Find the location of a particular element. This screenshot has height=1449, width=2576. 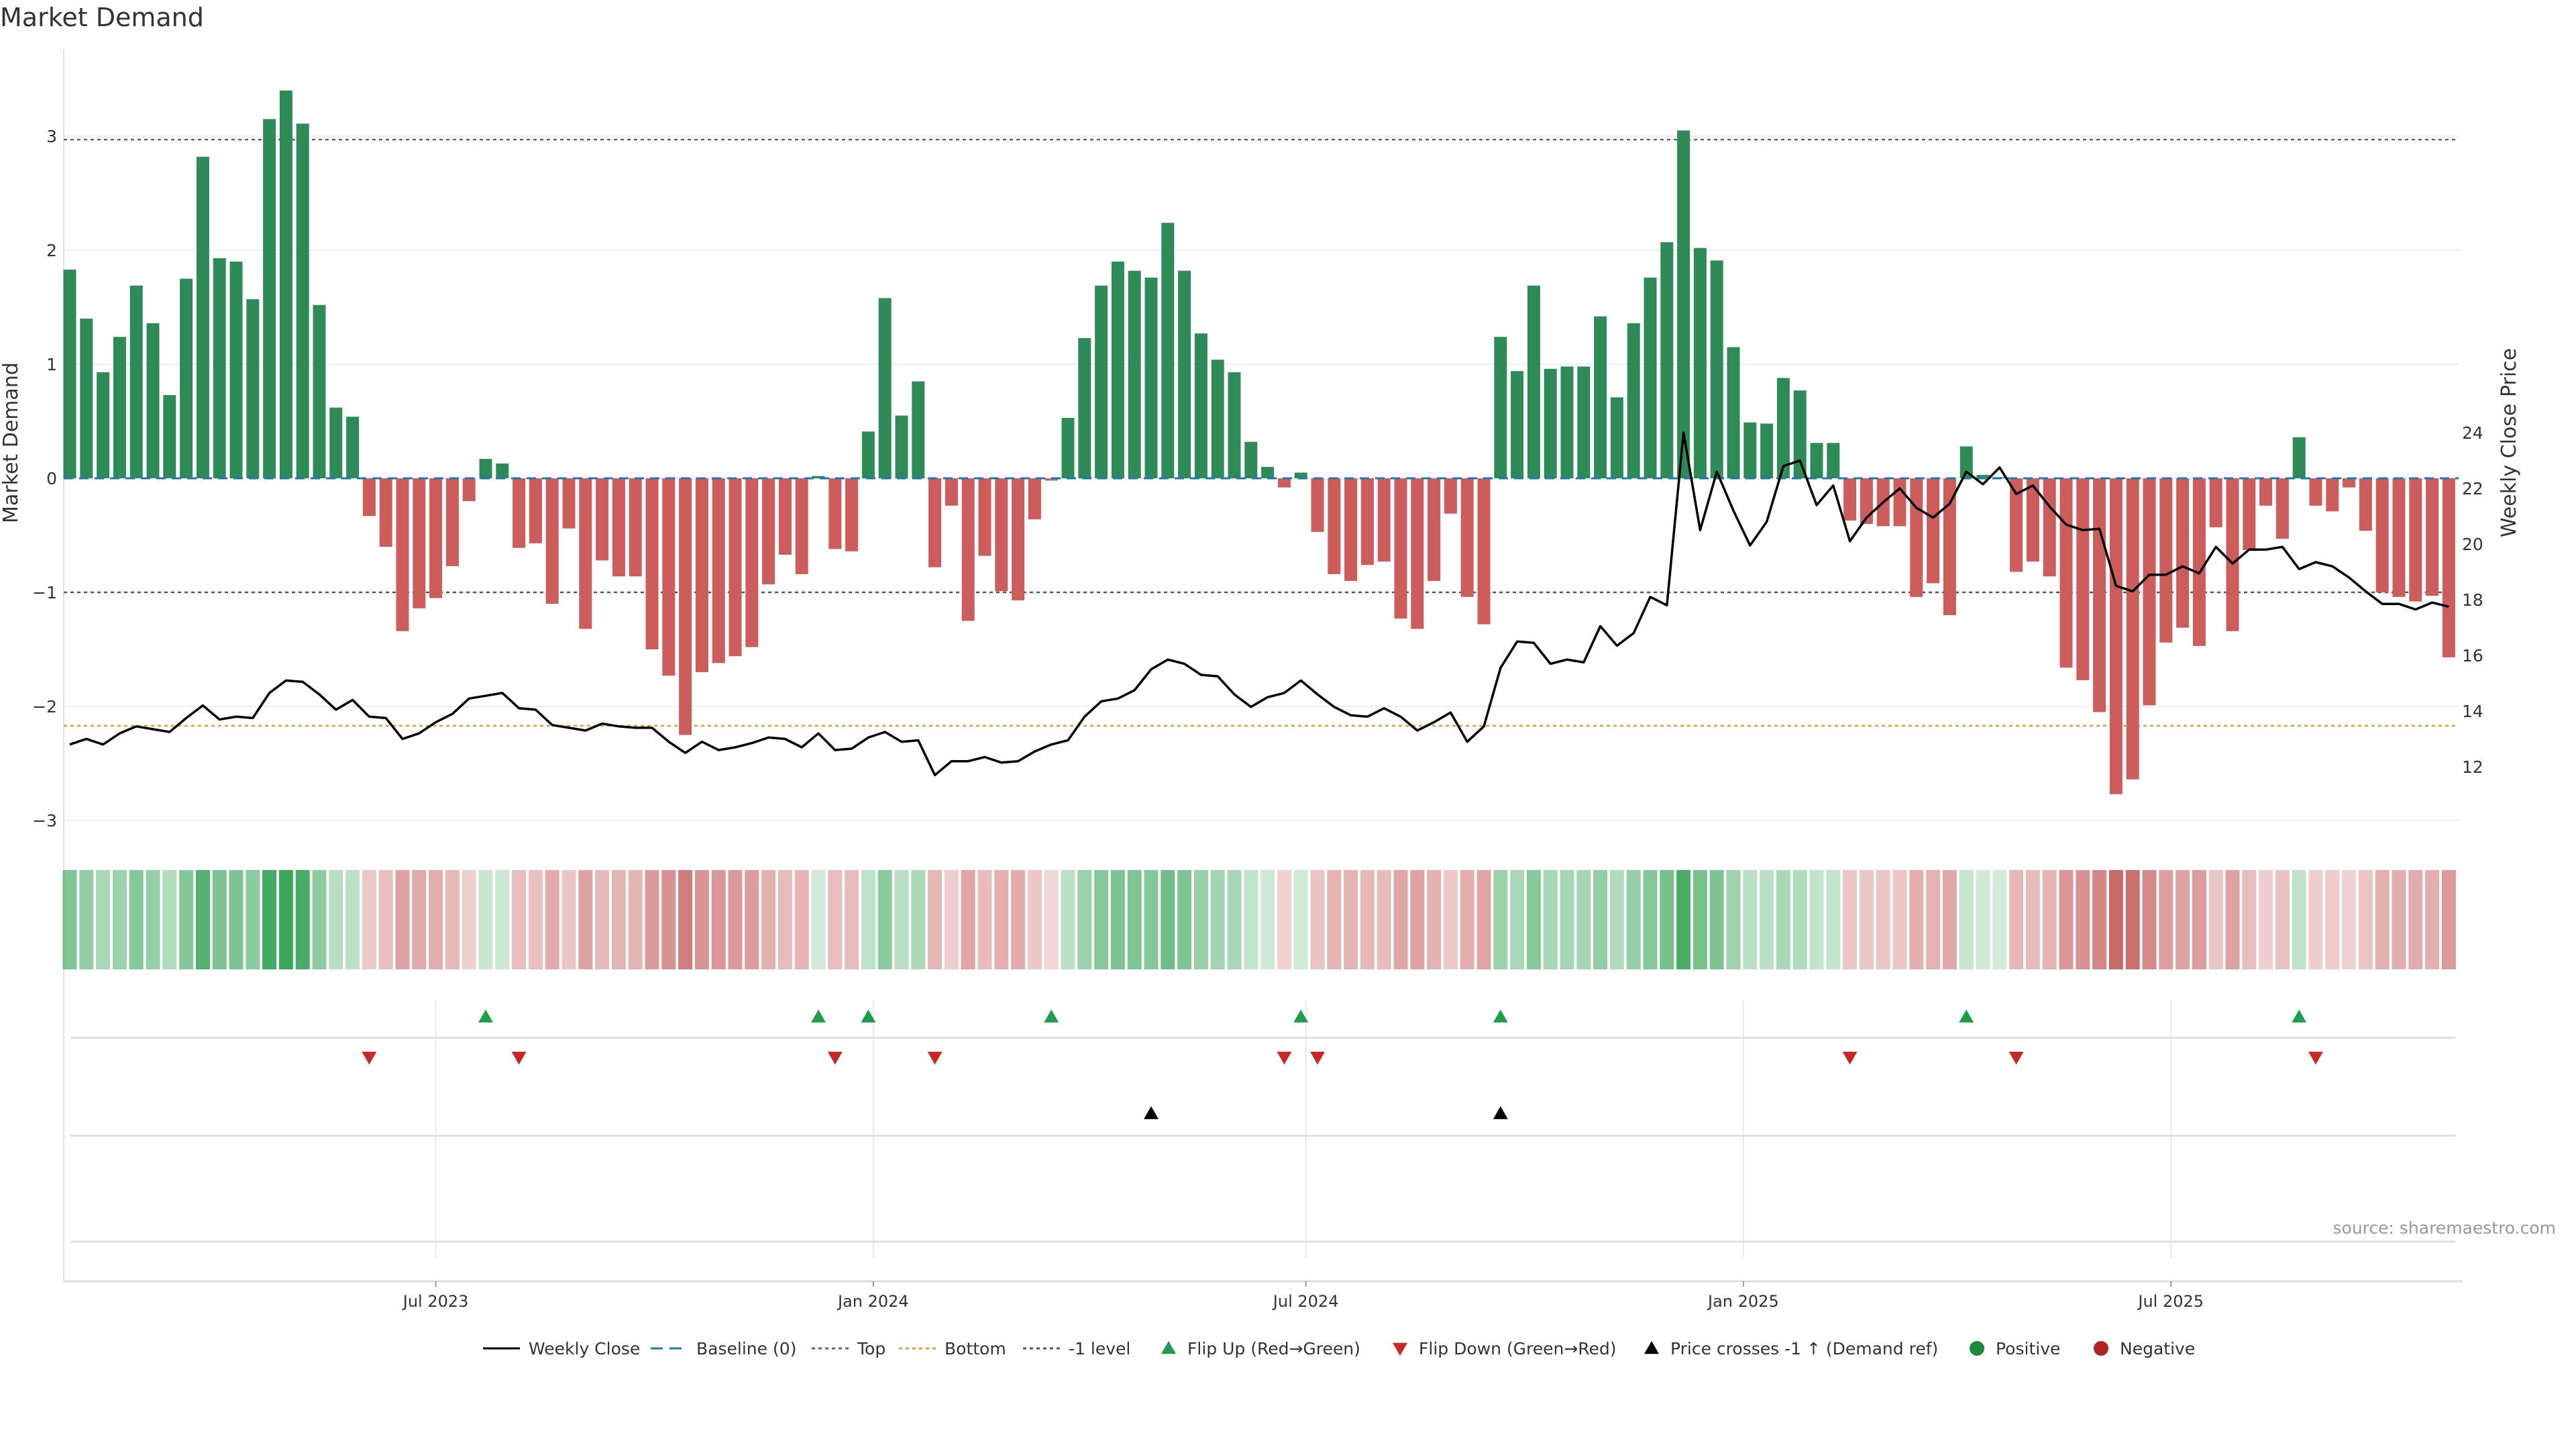

flip-down-marker is located at coordinates (2315, 1058).